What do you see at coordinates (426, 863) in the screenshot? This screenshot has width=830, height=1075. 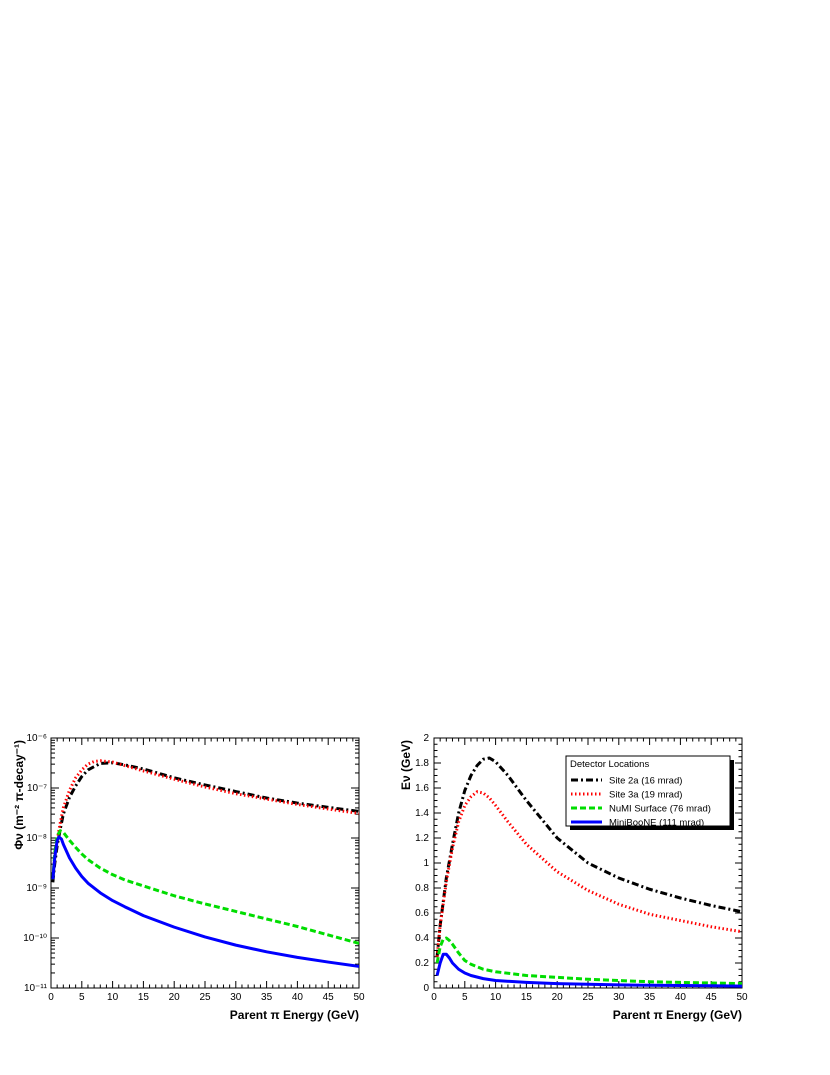 I see `y-tick-label: 1` at bounding box center [426, 863].